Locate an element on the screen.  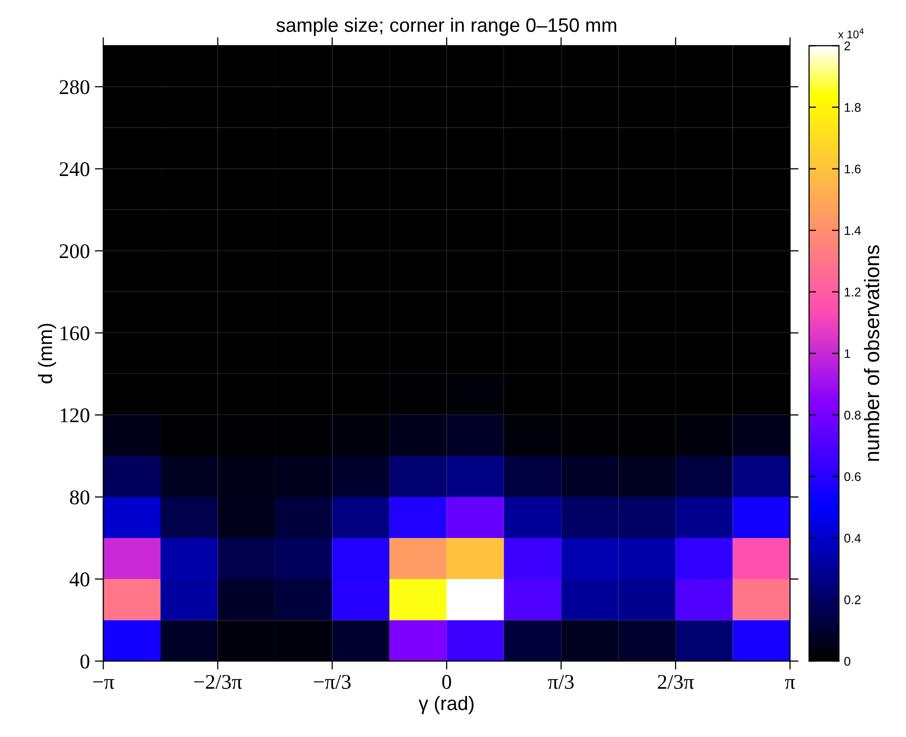
x-axis-title: γ (rad) is located at coordinates (446, 705).